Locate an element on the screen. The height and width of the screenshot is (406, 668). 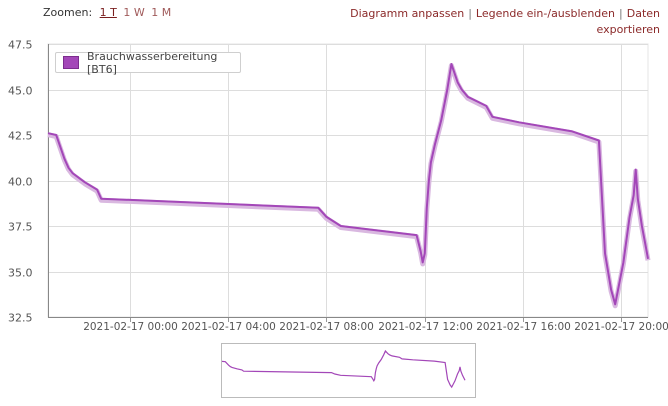
x-tick-label: 2021-02-17 16:00 is located at coordinates (523, 327).